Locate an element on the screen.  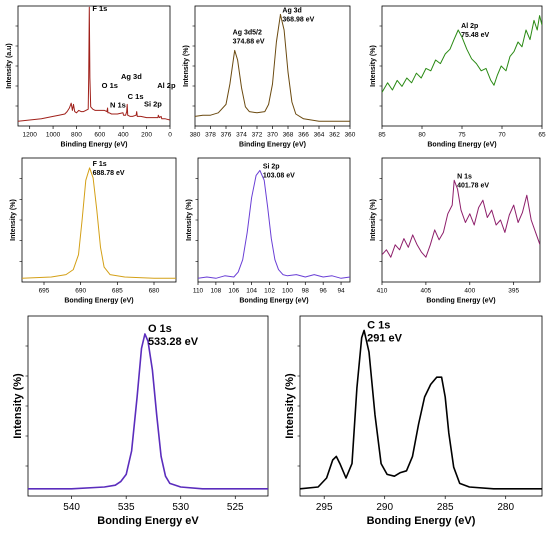
x-tick-label: 200 is located at coordinates (146, 135).